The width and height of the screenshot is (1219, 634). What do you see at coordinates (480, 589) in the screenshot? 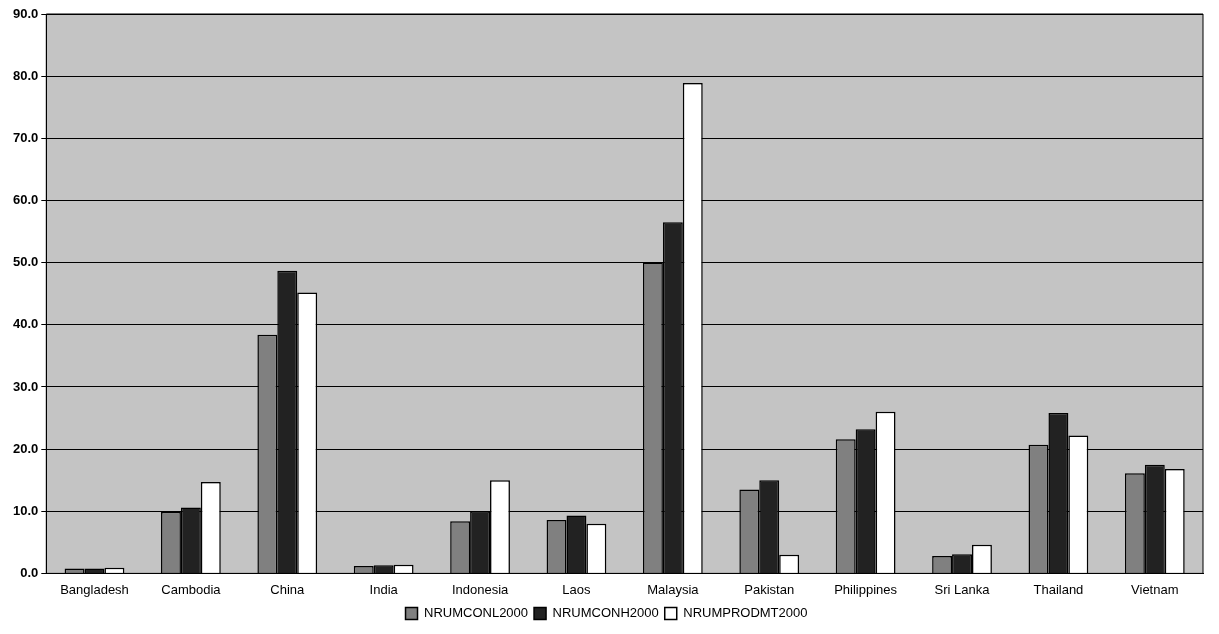
I see `x-tick-label: Indonesia` at bounding box center [480, 589].